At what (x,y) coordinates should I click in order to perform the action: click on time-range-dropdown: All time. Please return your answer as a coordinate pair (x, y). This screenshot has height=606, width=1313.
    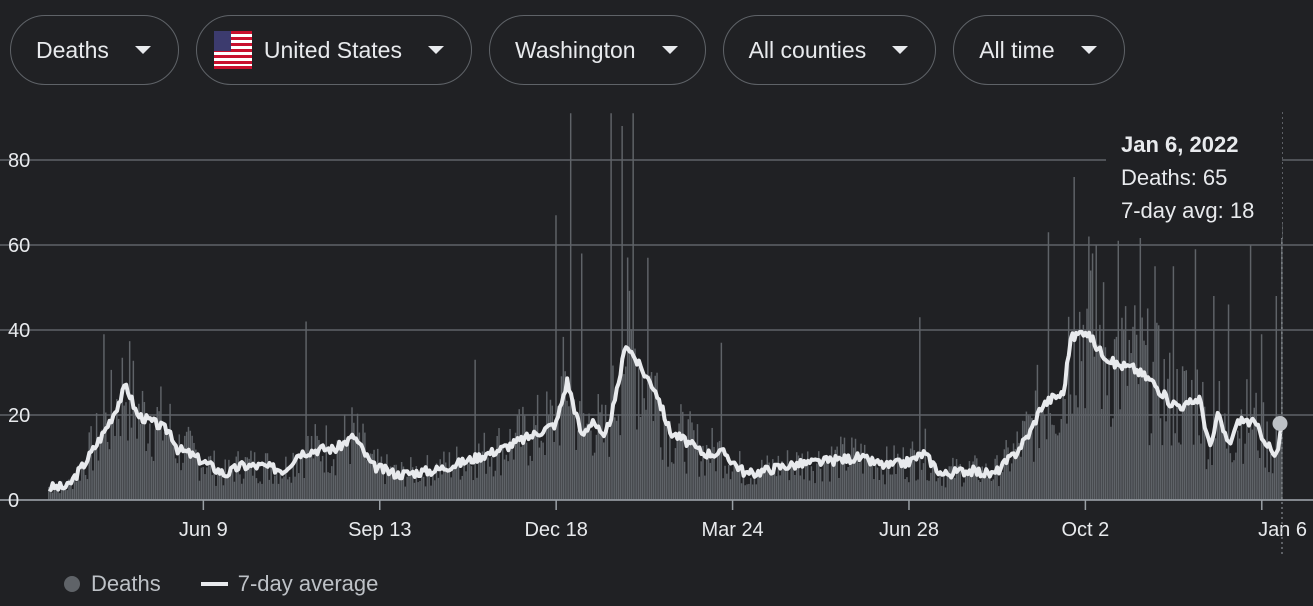
    Looking at the image, I should click on (1039, 50).